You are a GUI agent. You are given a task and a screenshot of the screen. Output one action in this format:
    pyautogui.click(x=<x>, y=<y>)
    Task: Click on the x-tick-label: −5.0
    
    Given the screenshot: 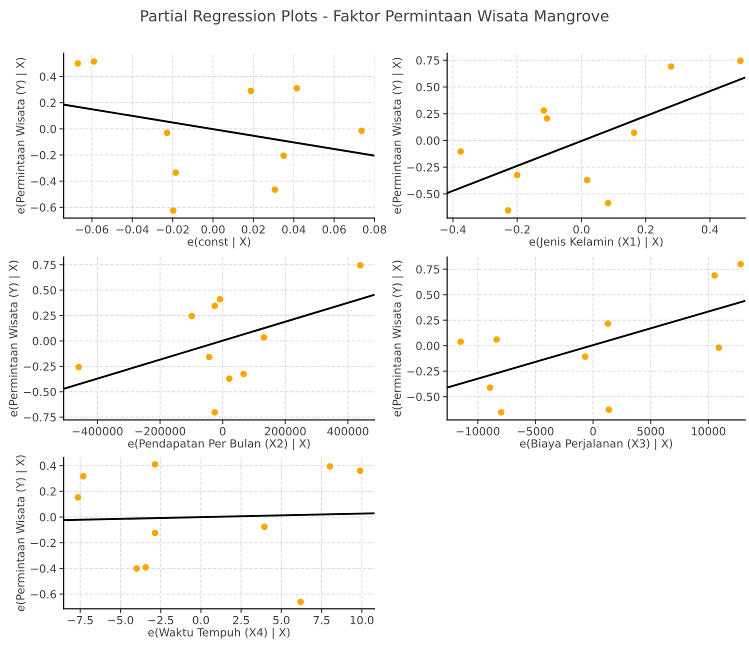 What is the action you would take?
    pyautogui.click(x=121, y=620)
    